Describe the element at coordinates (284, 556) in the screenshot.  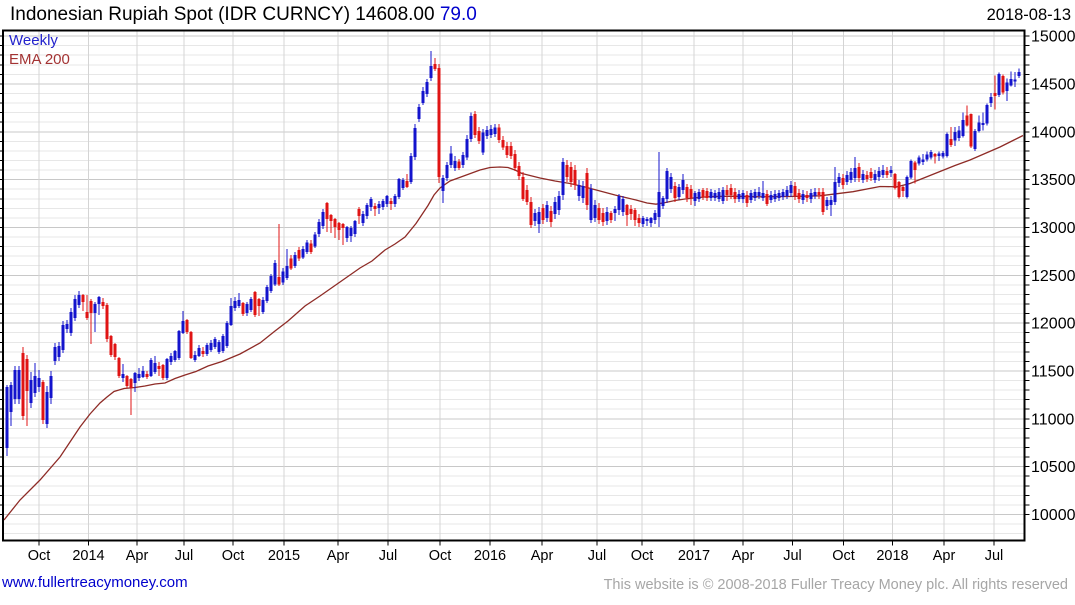
I see `svg-text: 2015` at that location.